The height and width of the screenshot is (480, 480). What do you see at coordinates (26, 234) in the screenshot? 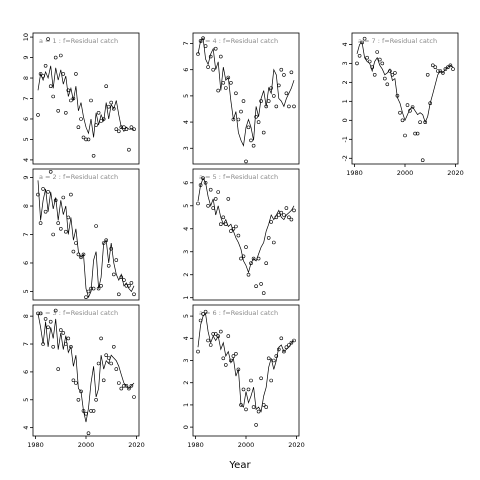
I see `y-tick-label: 7` at bounding box center [26, 234].